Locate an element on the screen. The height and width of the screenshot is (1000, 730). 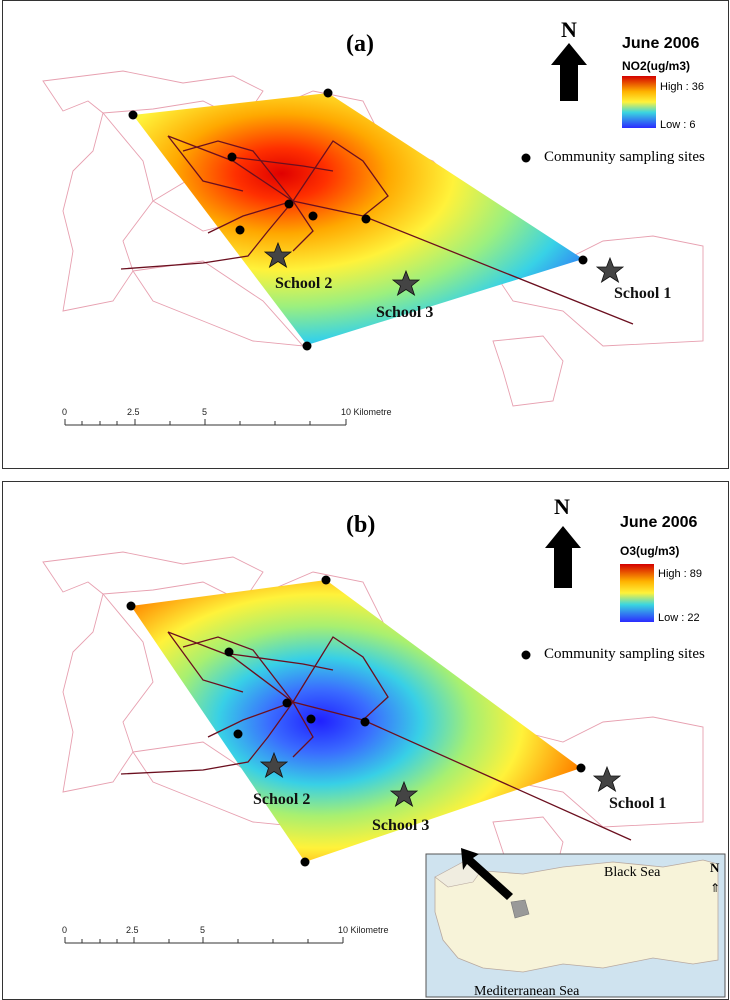
panel-label-b: (b) is located at coordinates (361, 525).